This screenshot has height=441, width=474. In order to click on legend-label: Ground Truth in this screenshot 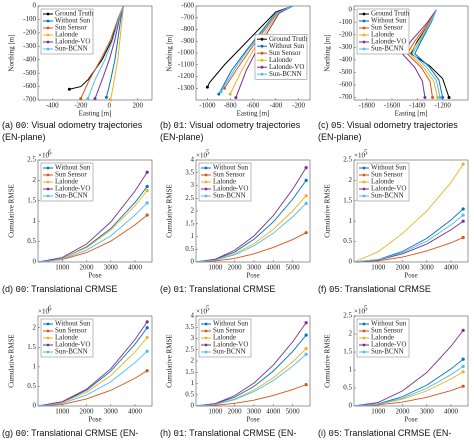, I will do `click(288, 39)`.